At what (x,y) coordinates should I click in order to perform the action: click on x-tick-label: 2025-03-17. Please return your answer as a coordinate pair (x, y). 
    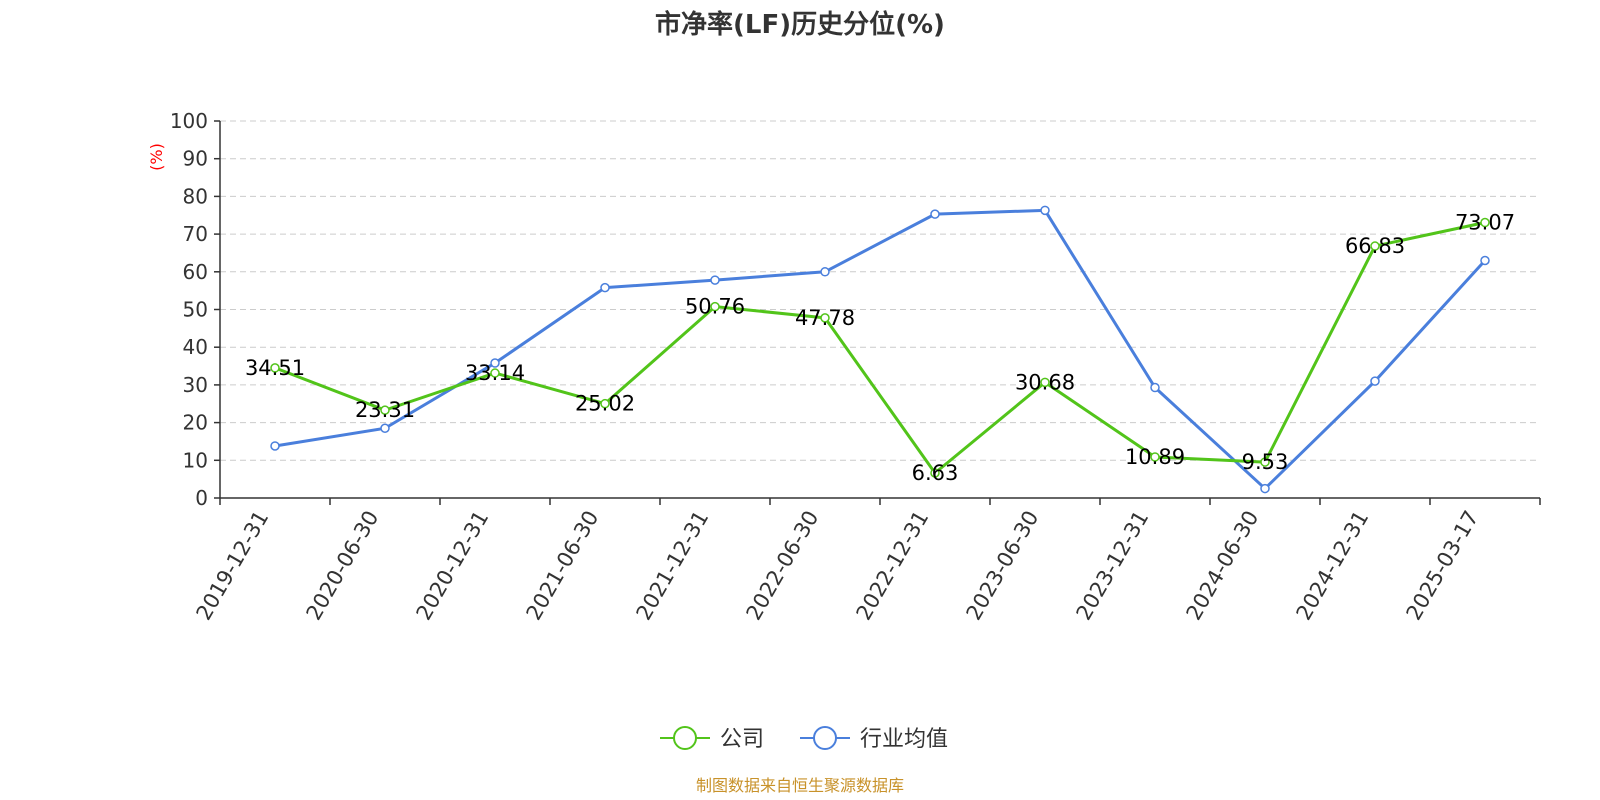
    Looking at the image, I should click on (1443, 566).